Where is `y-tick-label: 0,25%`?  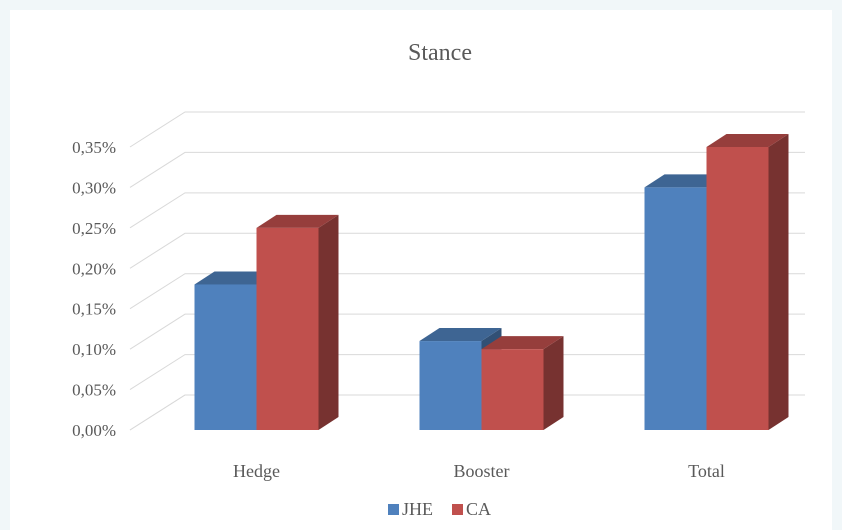
y-tick-label: 0,25% is located at coordinates (94, 228).